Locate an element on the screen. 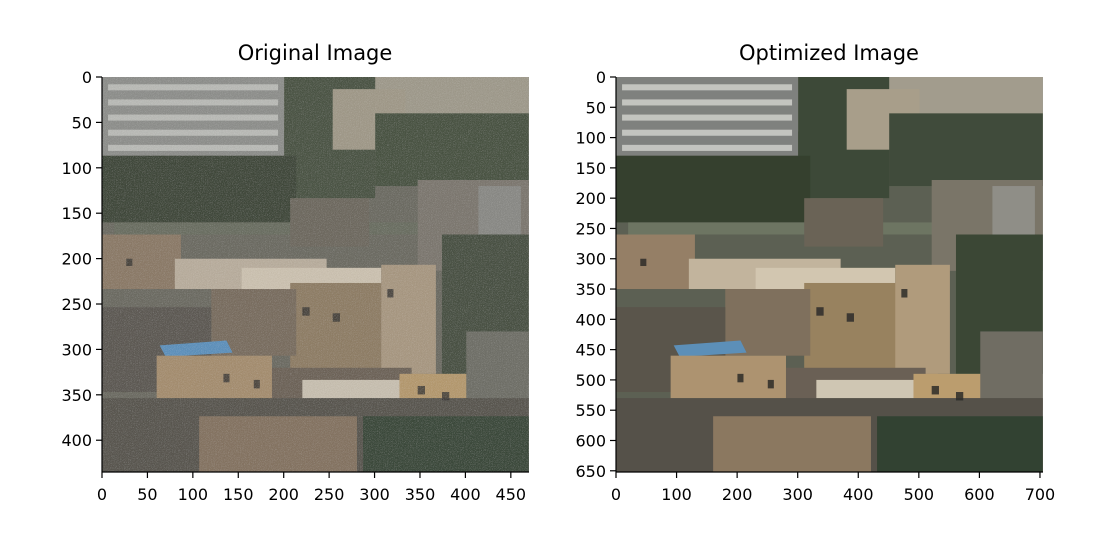 The width and height of the screenshot is (1108, 548). y-tick-label-optimized: 100 is located at coordinates (590, 138).